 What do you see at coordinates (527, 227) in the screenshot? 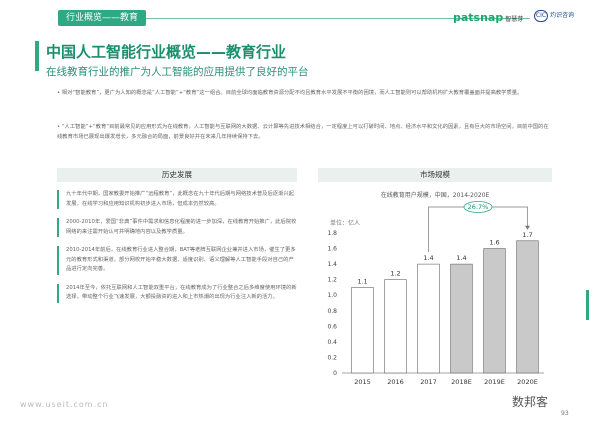
I see `growth-arrow-icon` at bounding box center [527, 227].